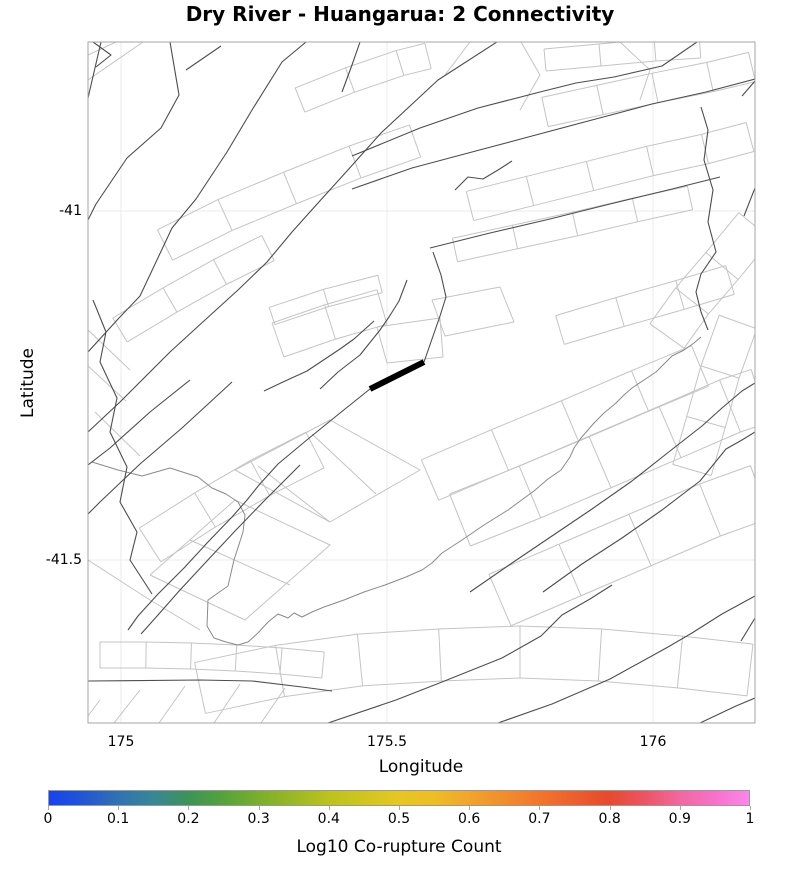 Image resolution: width=800 pixels, height=871 pixels. I want to click on x-tick-label: 176, so click(653, 742).